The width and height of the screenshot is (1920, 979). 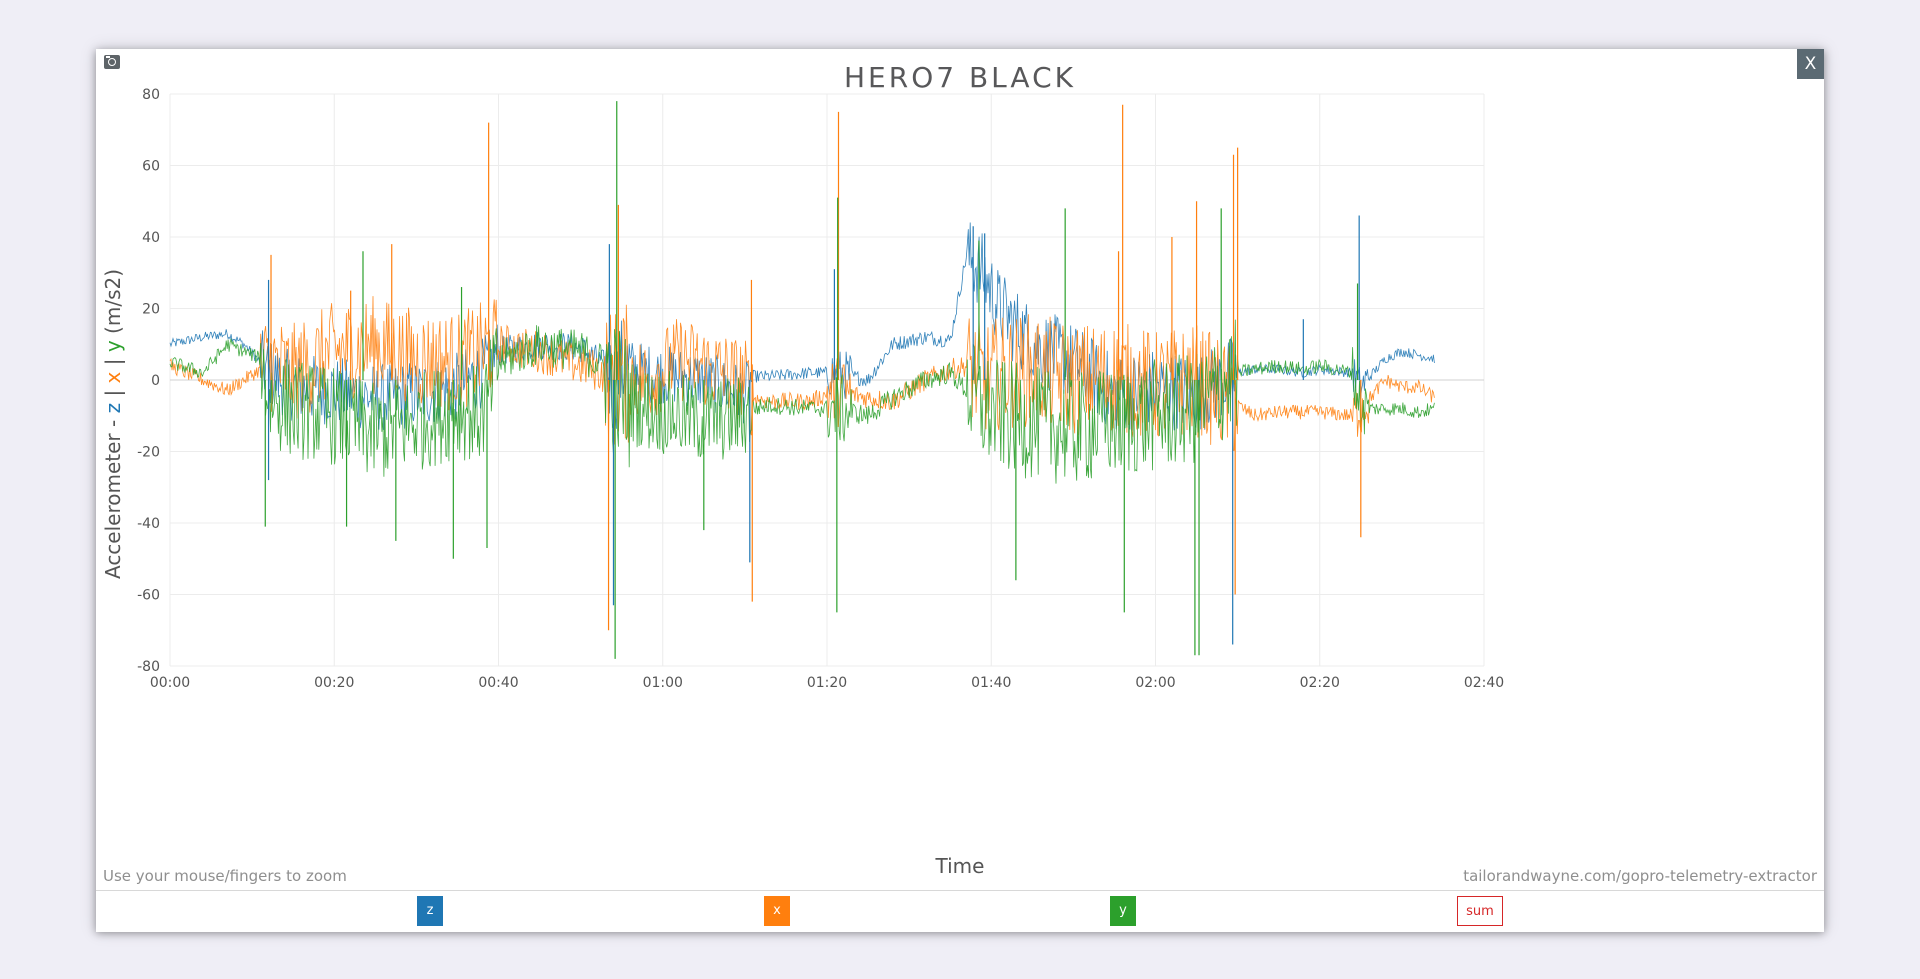 I want to click on camera-icon-lens, so click(x=112, y=62).